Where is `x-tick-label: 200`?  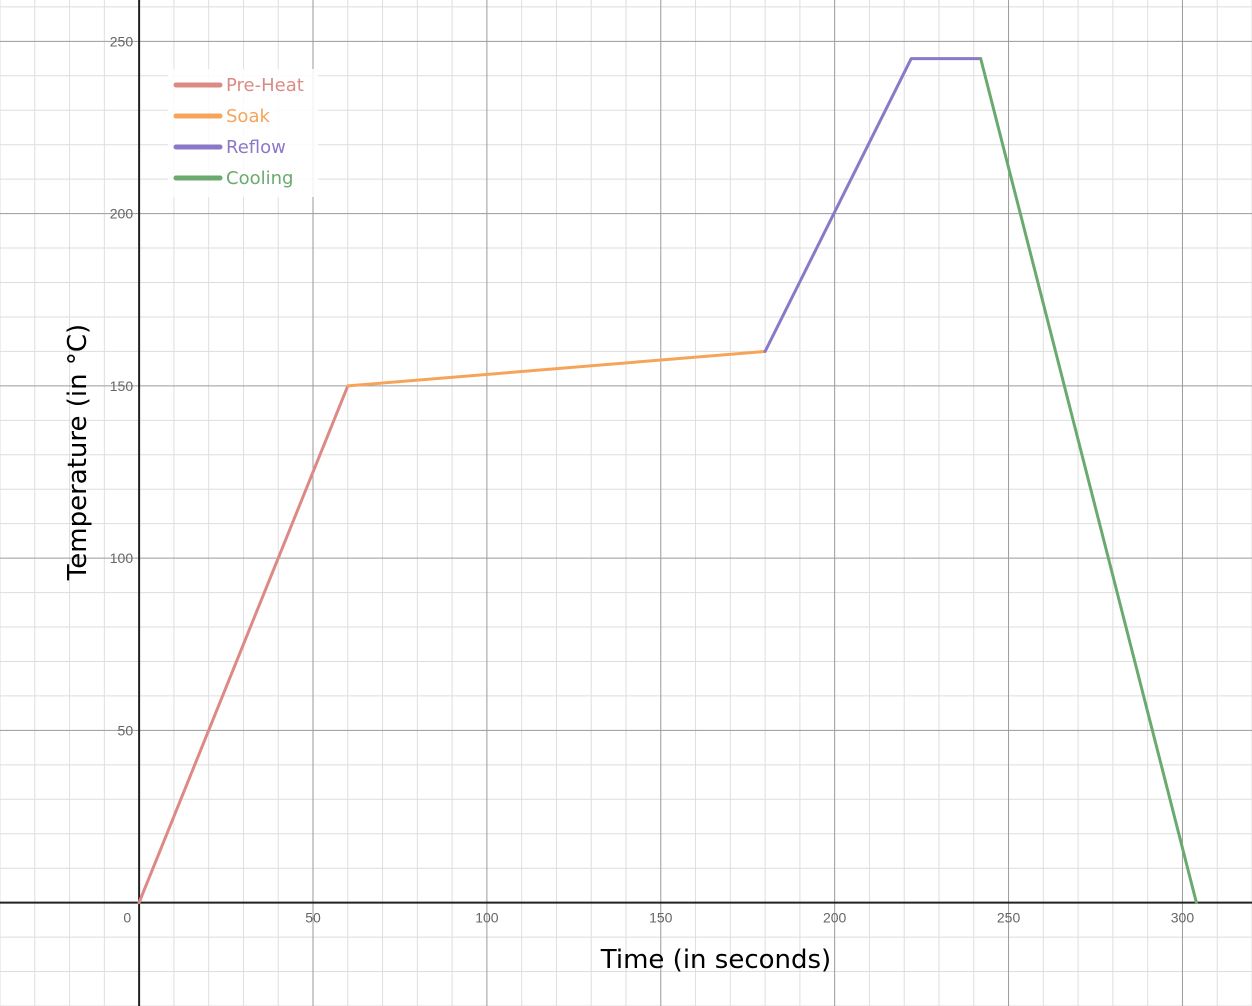 x-tick-label: 200 is located at coordinates (835, 918).